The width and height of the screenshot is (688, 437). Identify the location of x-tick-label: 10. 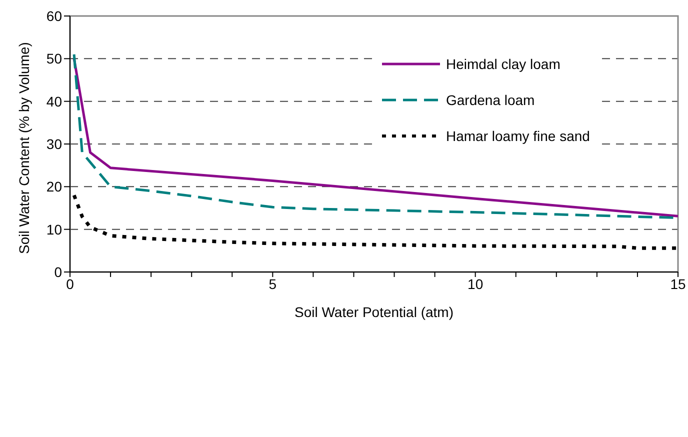
(476, 284).